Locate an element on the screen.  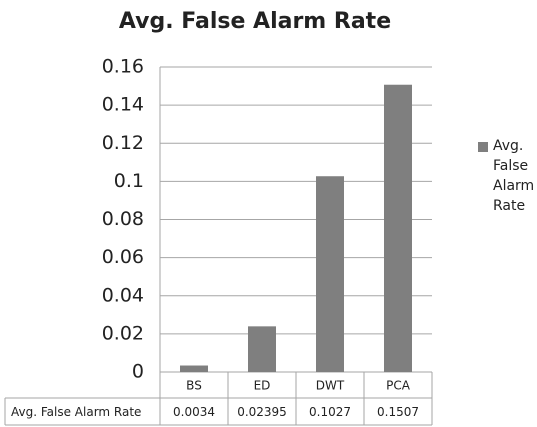
y-tick-label: 0.02 is located at coordinates (123, 333).